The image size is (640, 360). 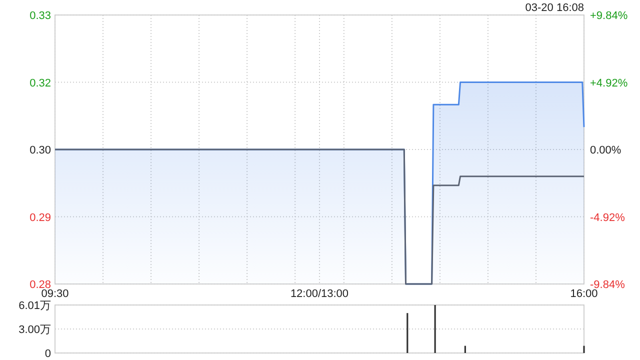 I want to click on y-tick-label: 3.00万, so click(x=34, y=330).